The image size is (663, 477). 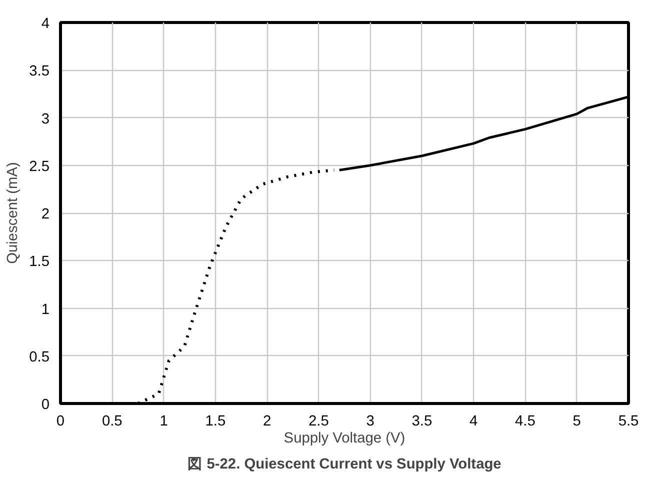 I want to click on y-tick-label: 2, so click(x=45, y=214).